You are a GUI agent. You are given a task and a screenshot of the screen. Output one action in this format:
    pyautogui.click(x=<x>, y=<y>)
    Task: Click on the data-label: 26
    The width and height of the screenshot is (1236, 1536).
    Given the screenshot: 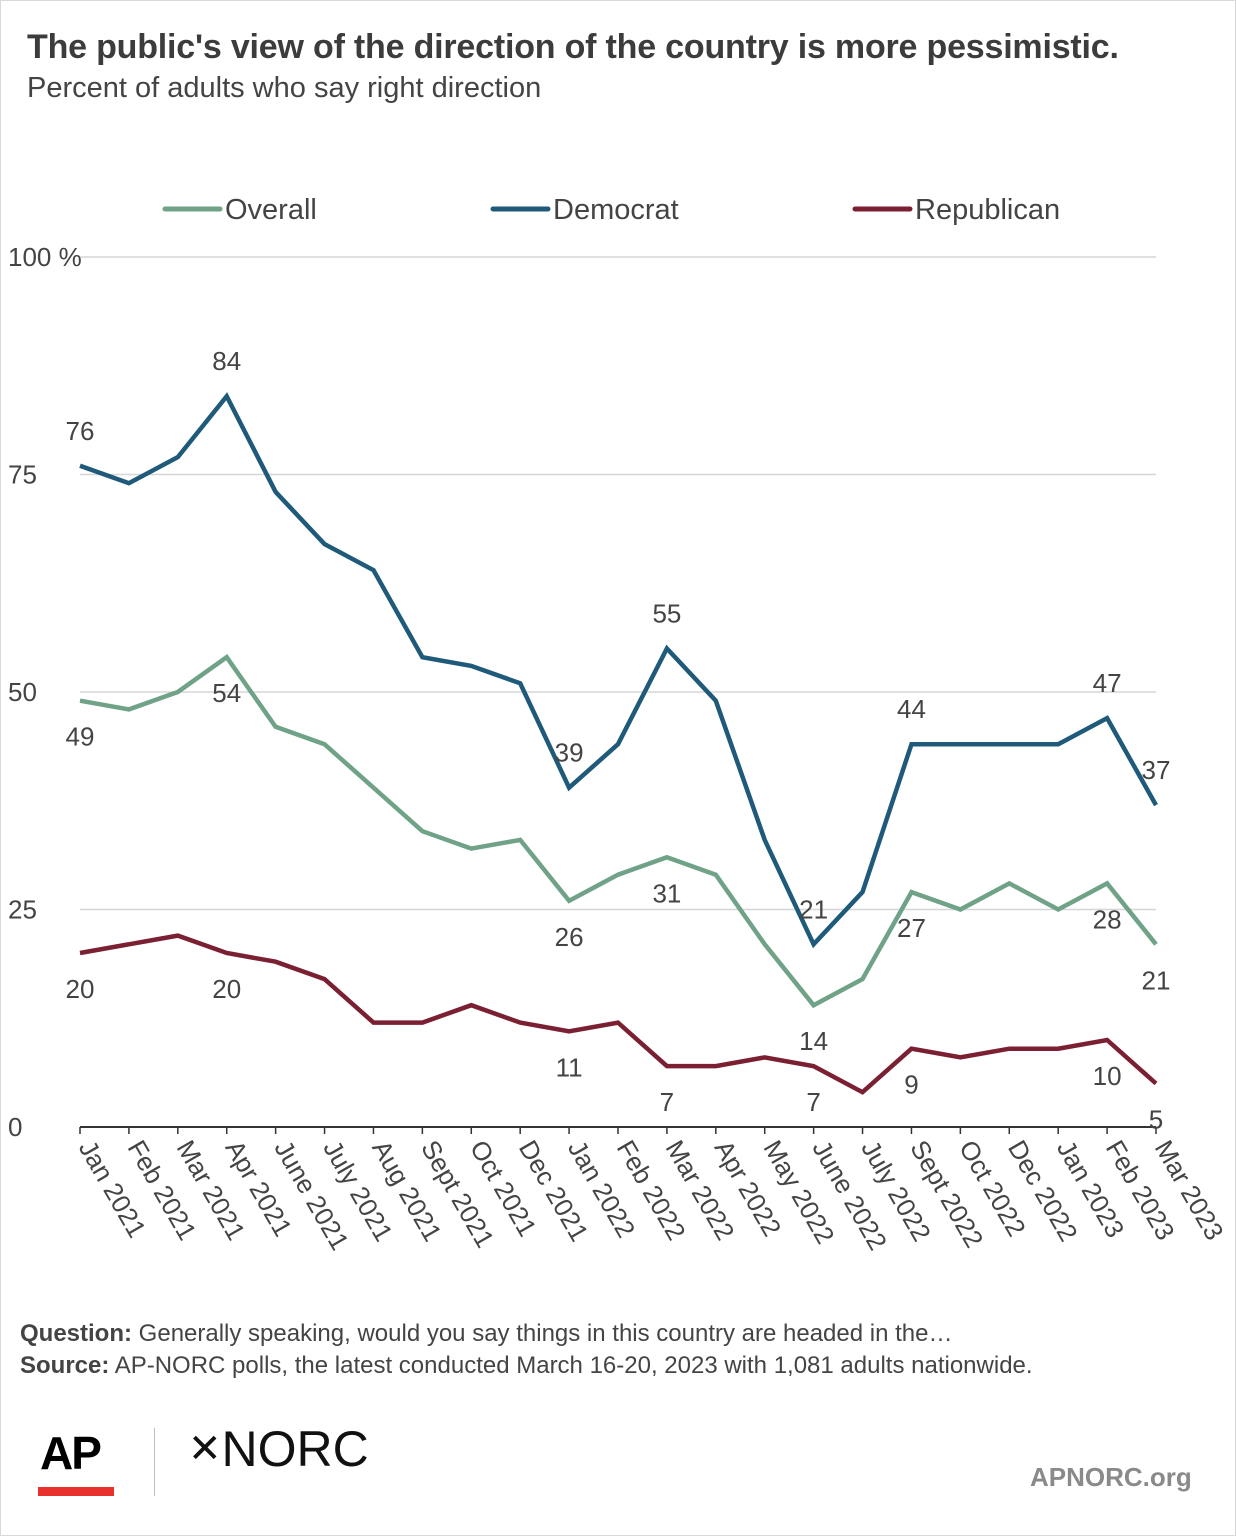 What is the action you would take?
    pyautogui.click(x=569, y=937)
    